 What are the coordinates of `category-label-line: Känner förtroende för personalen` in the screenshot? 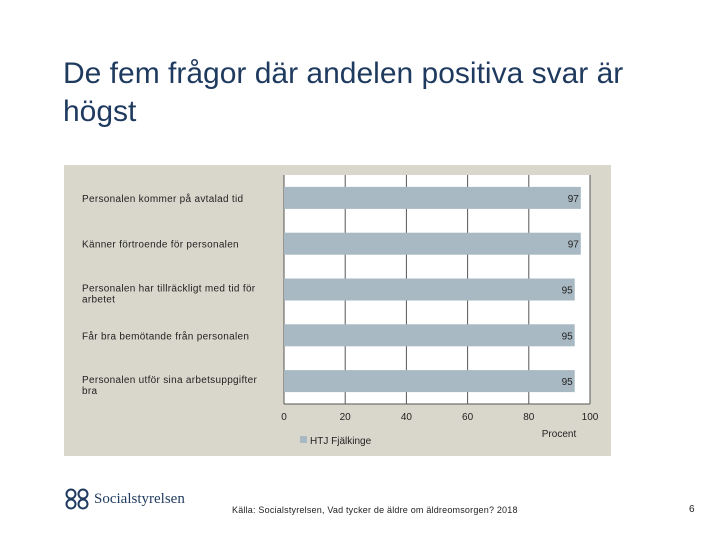 It's located at (160, 245).